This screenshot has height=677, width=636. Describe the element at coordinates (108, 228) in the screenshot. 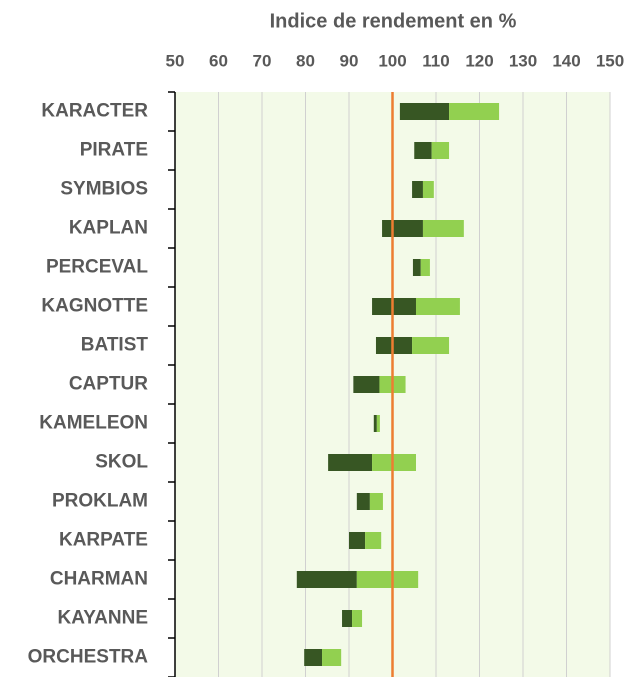

I see `y-tick-label: KAPLAN` at that location.